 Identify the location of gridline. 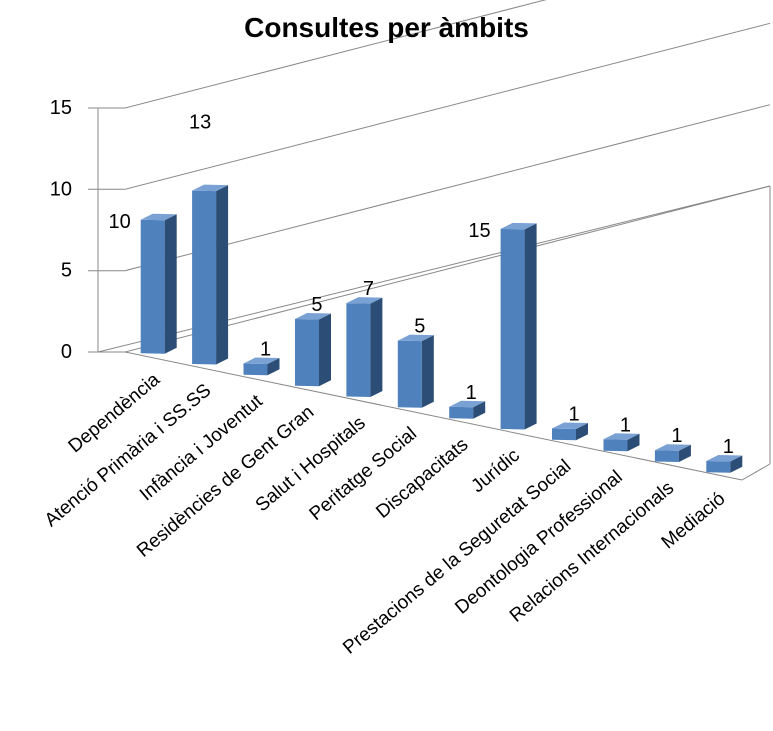
(317, 54).